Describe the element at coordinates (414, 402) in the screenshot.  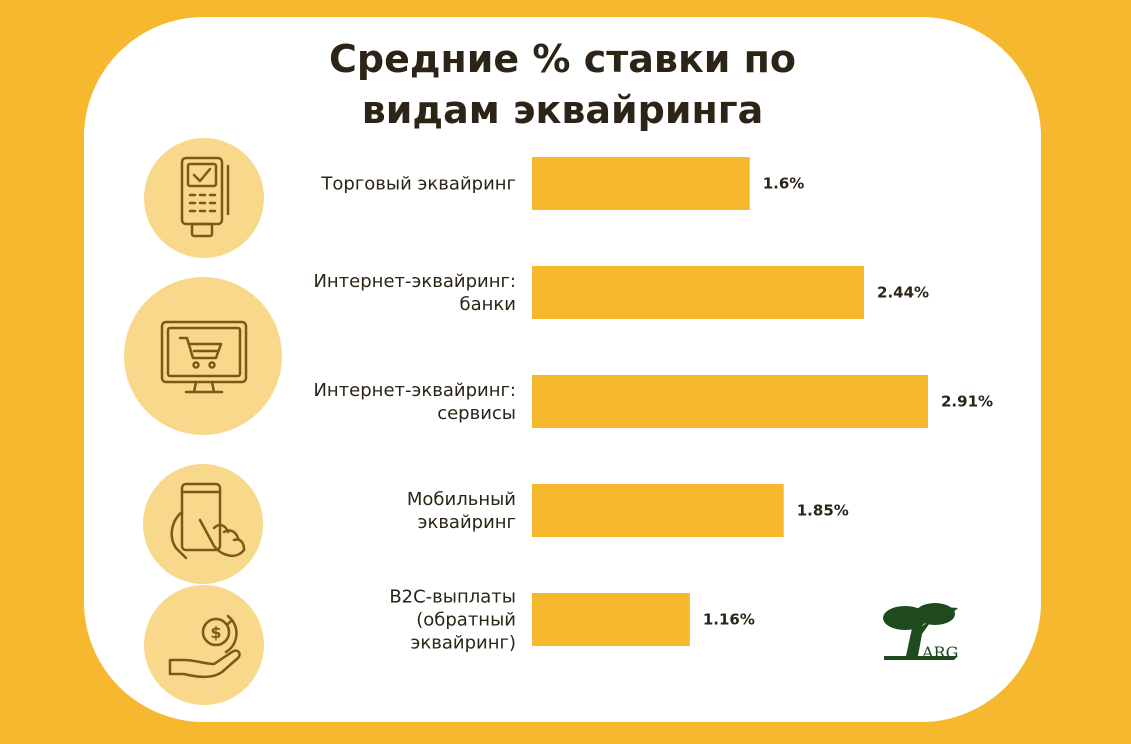
I see `category-label-2: Интернет-эквайринг: сервисы` at that location.